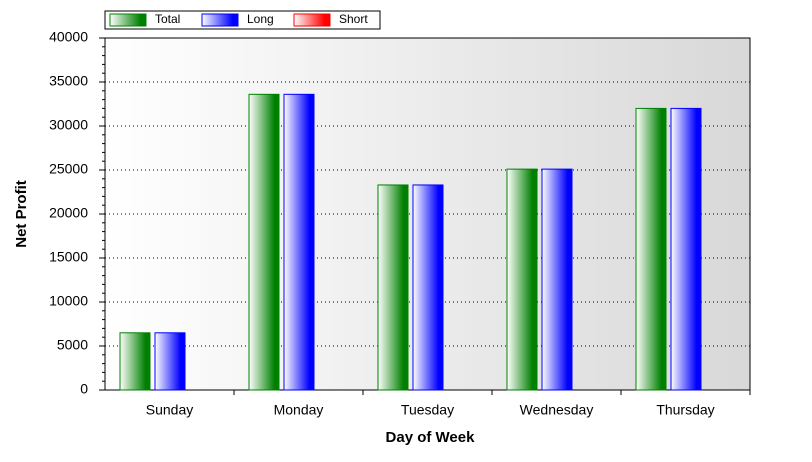 Image resolution: width=812 pixels, height=462 pixels. I want to click on y-tick-label: 25000, so click(68, 169).